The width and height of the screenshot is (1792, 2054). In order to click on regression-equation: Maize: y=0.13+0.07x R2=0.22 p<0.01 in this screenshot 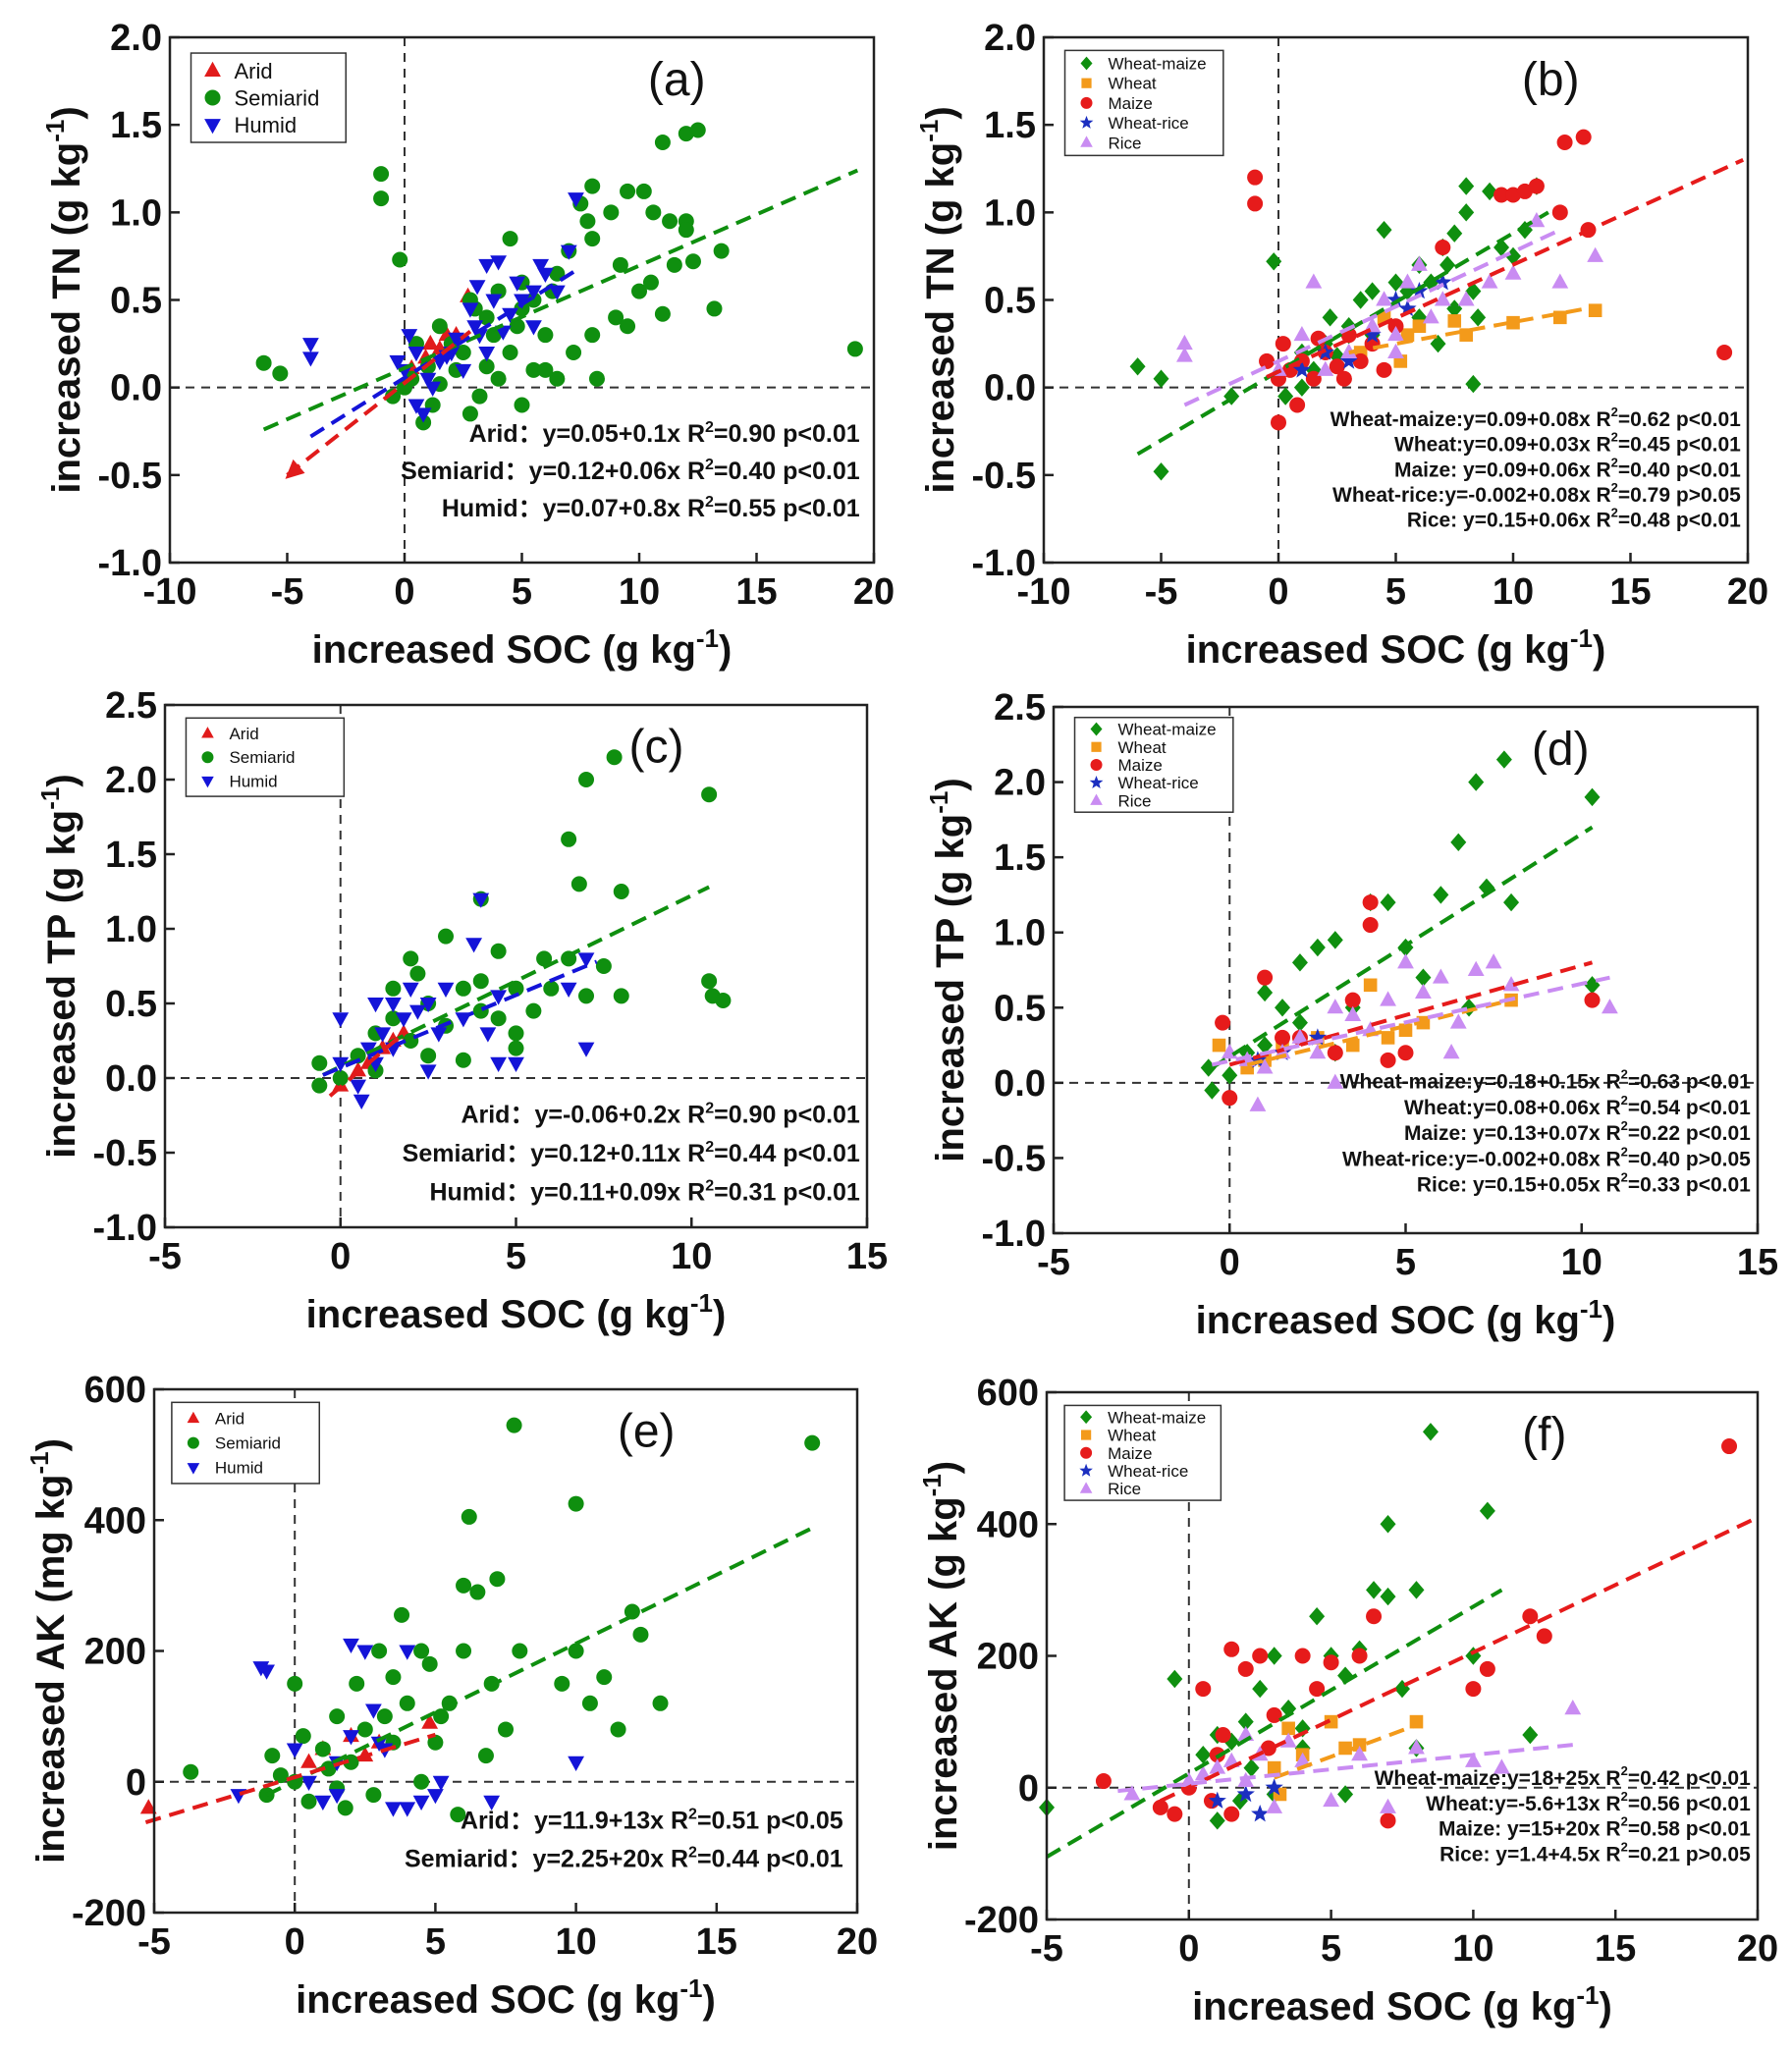, I will do `click(1577, 1131)`.